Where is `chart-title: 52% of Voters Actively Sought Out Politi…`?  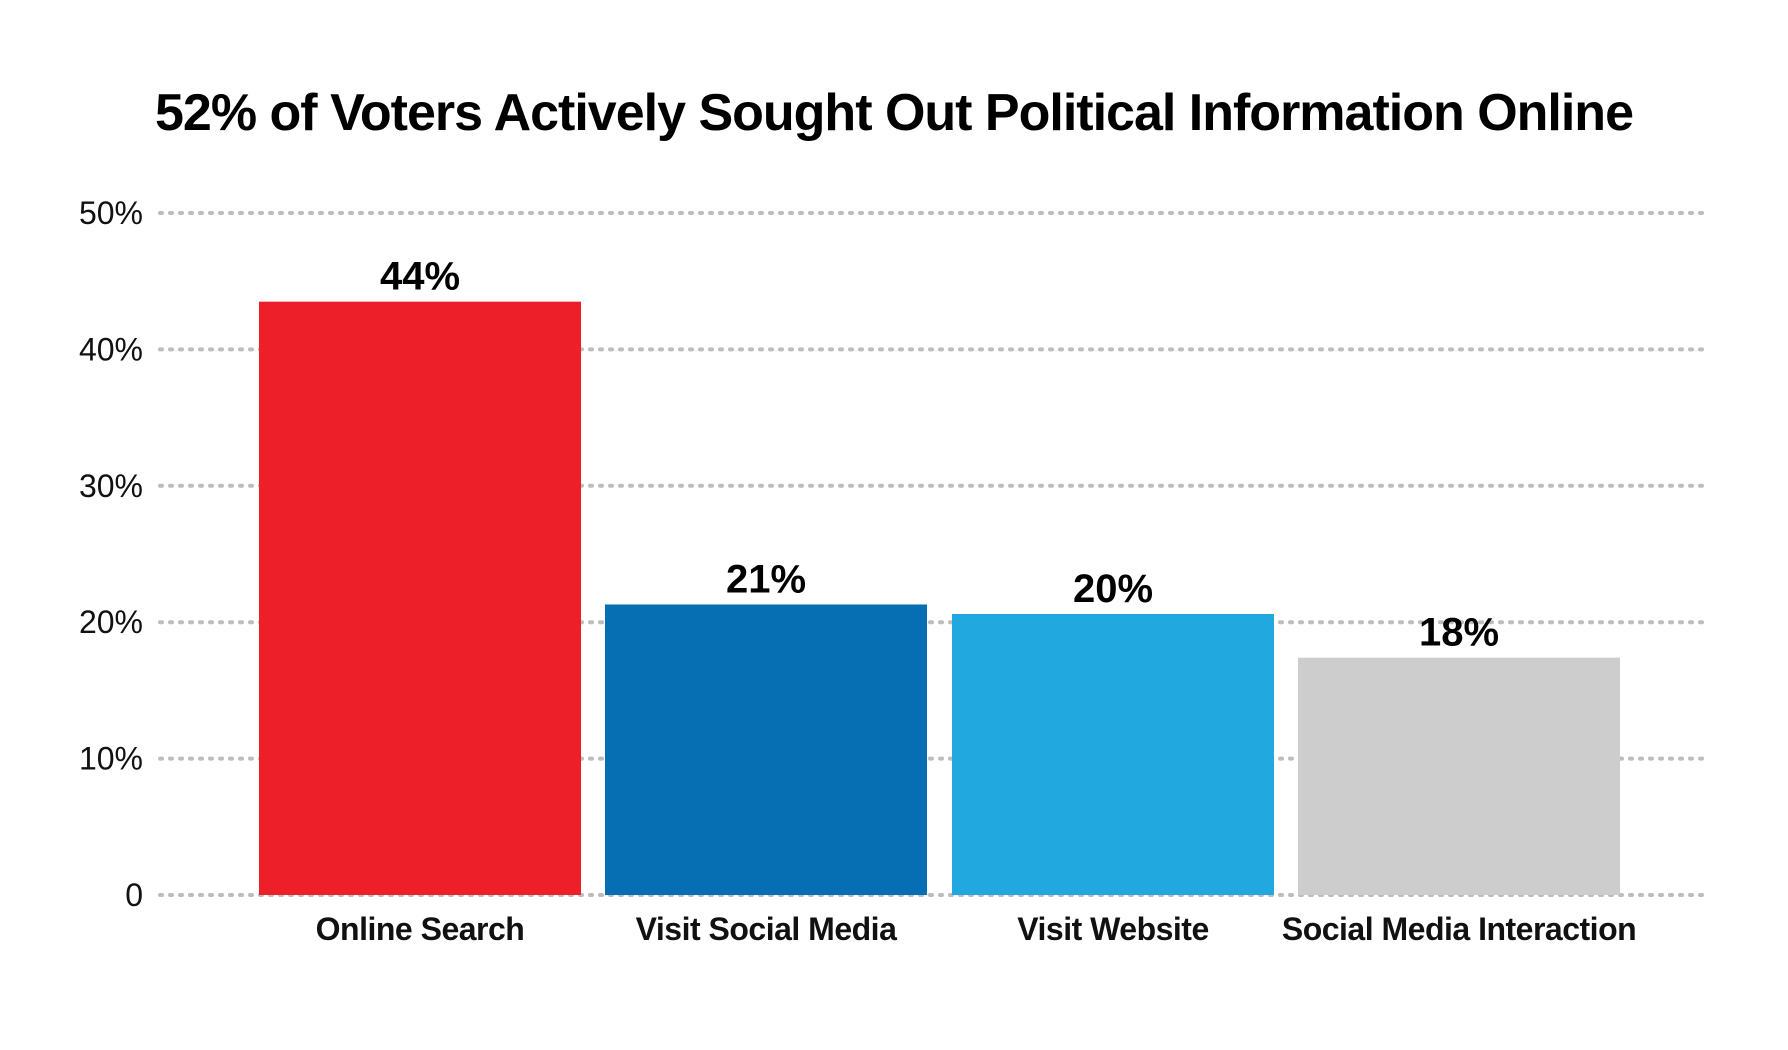 chart-title: 52% of Voters Actively Sought Out Politi… is located at coordinates (894, 113).